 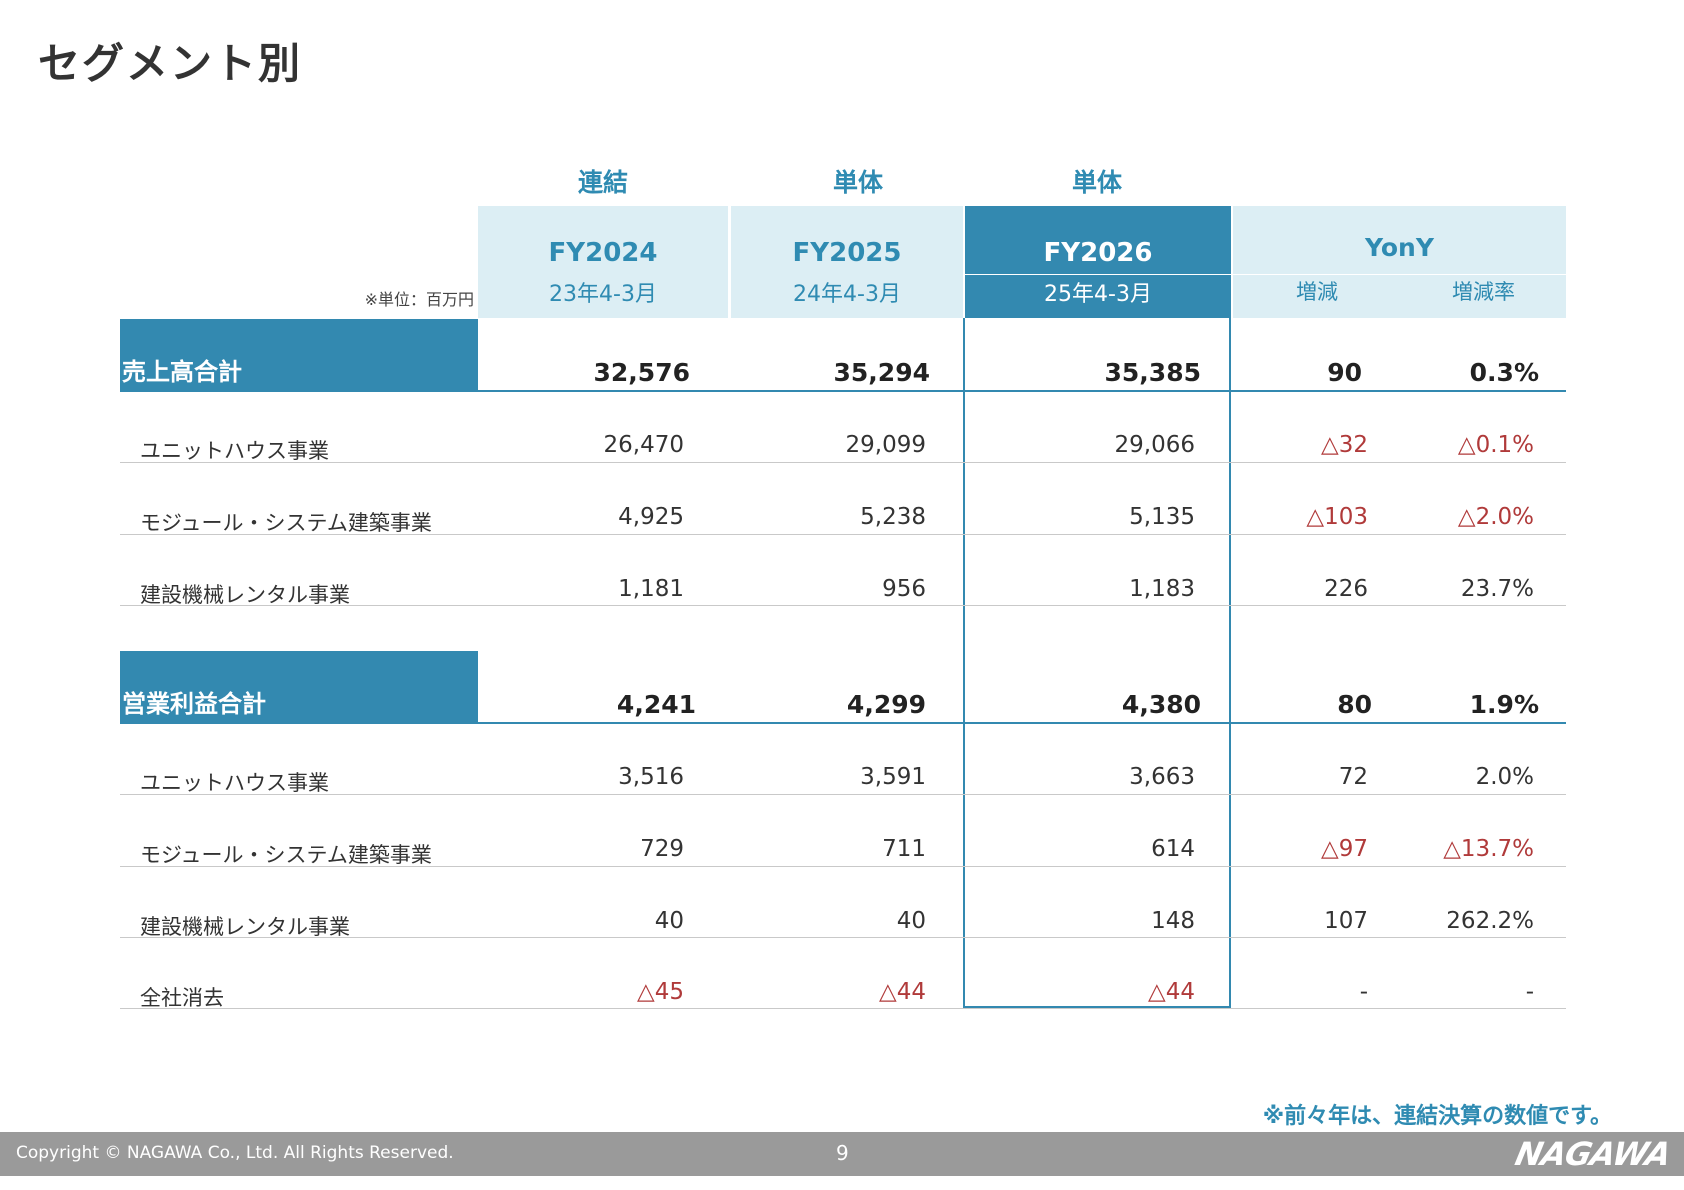 I want to click on group-label-fy2026: 単体, so click(x=1096, y=182).